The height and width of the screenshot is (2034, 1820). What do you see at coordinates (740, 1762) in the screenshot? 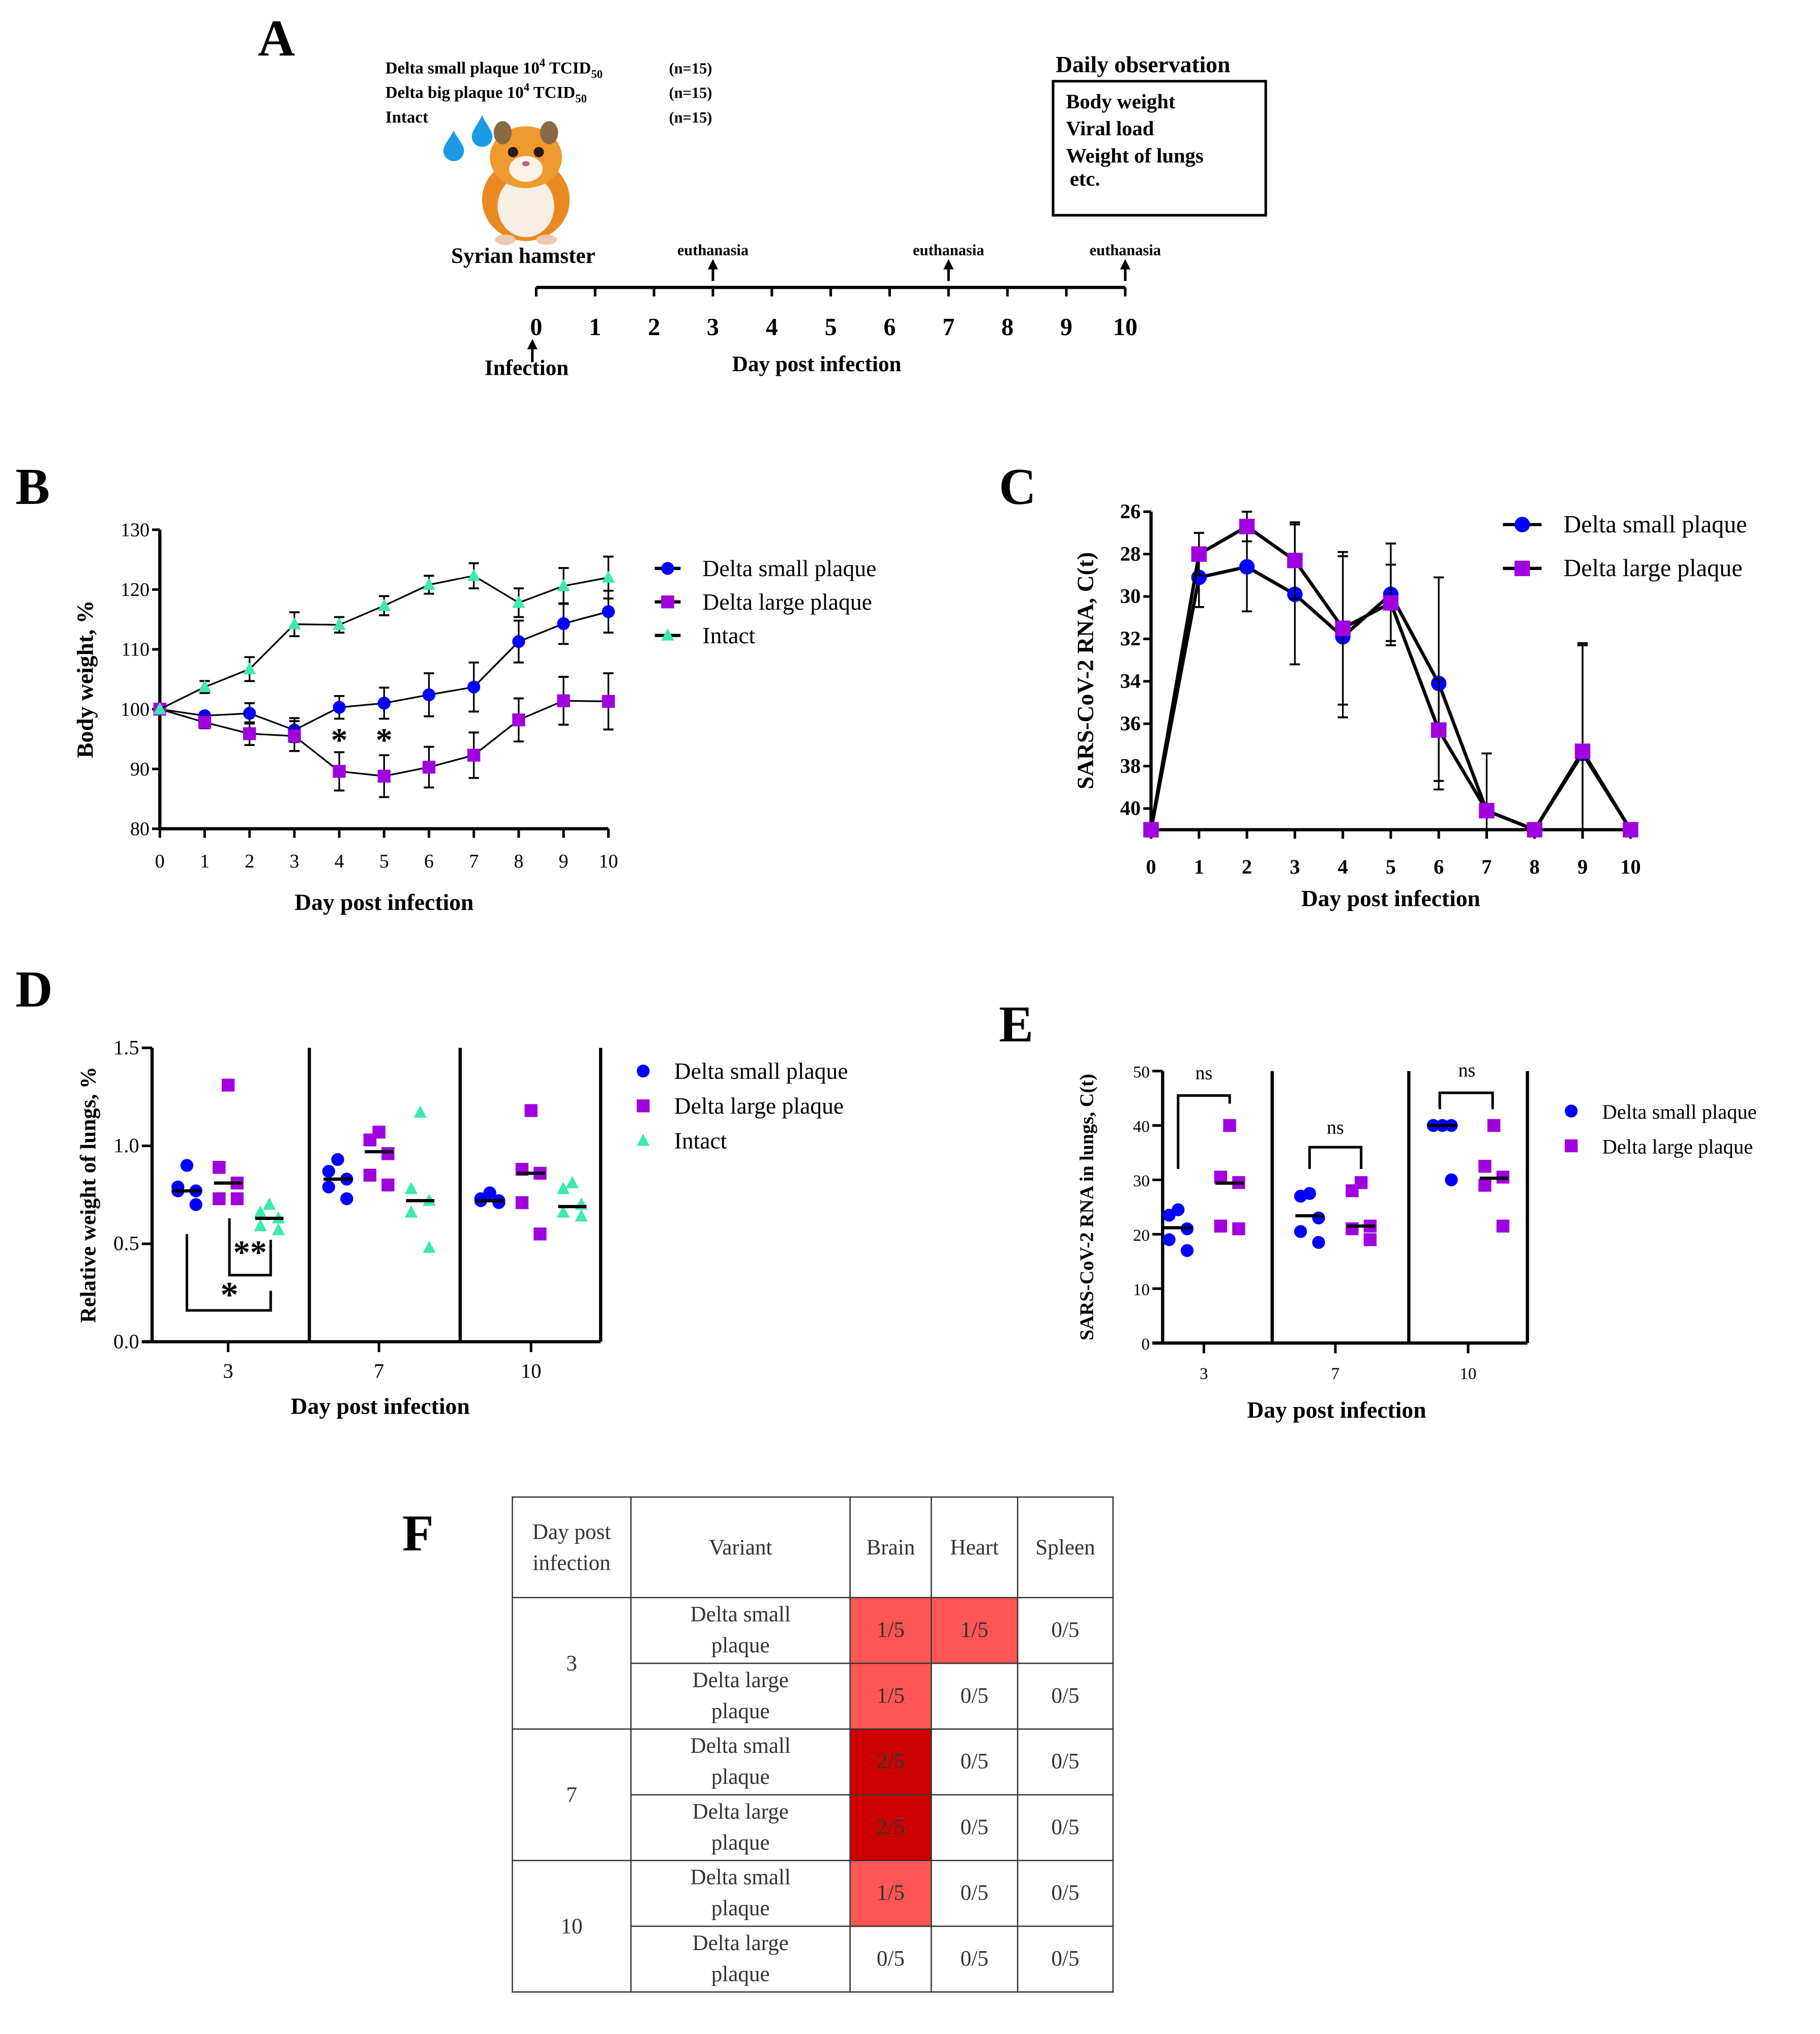
I see `variant-cell: Delta small plaque` at bounding box center [740, 1762].